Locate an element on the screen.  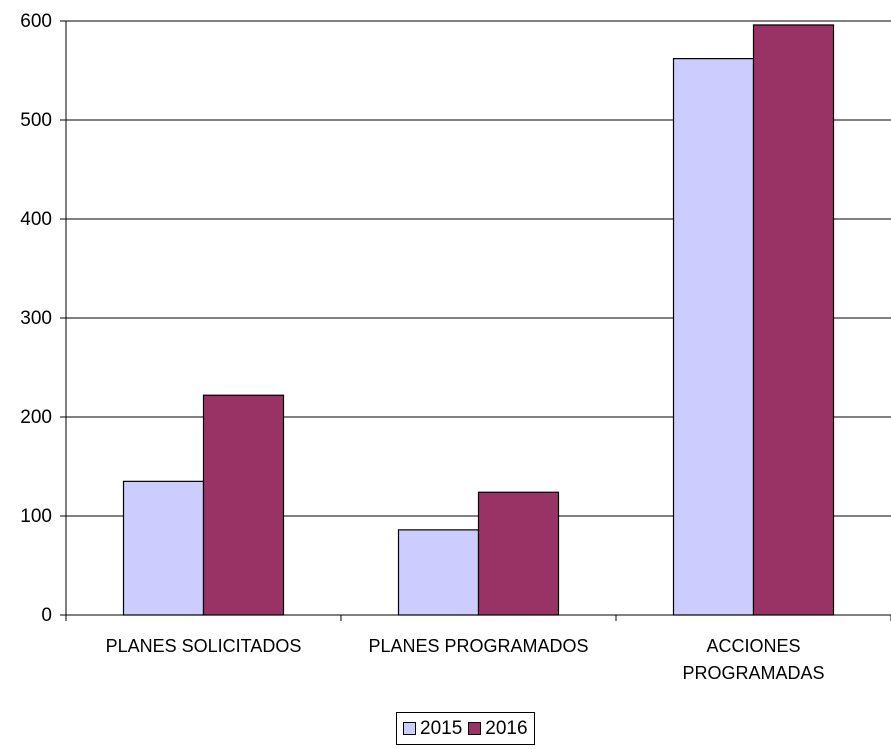
y-tick-label: 0 is located at coordinates (46, 615).